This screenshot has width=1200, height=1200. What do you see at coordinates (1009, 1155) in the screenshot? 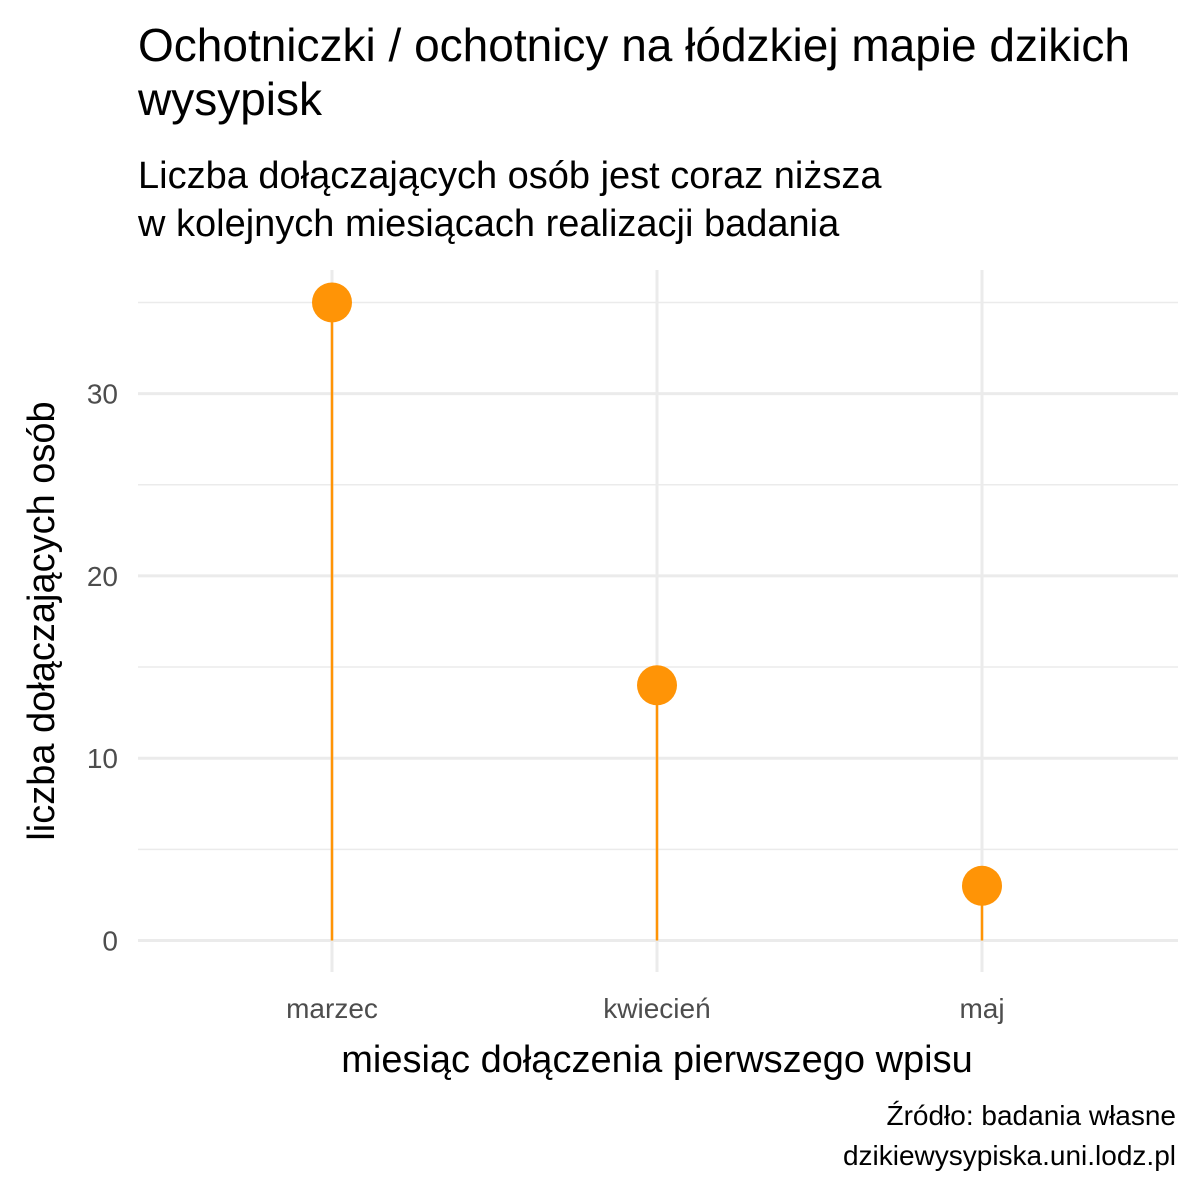
I see `caption-url: dzikiewysypiska.uni.lodz.pl` at bounding box center [1009, 1155].